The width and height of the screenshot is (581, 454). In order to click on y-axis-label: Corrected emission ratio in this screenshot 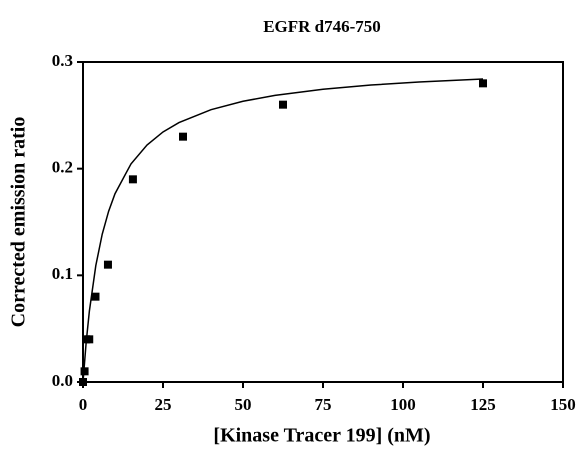, I will do `click(19, 222)`.